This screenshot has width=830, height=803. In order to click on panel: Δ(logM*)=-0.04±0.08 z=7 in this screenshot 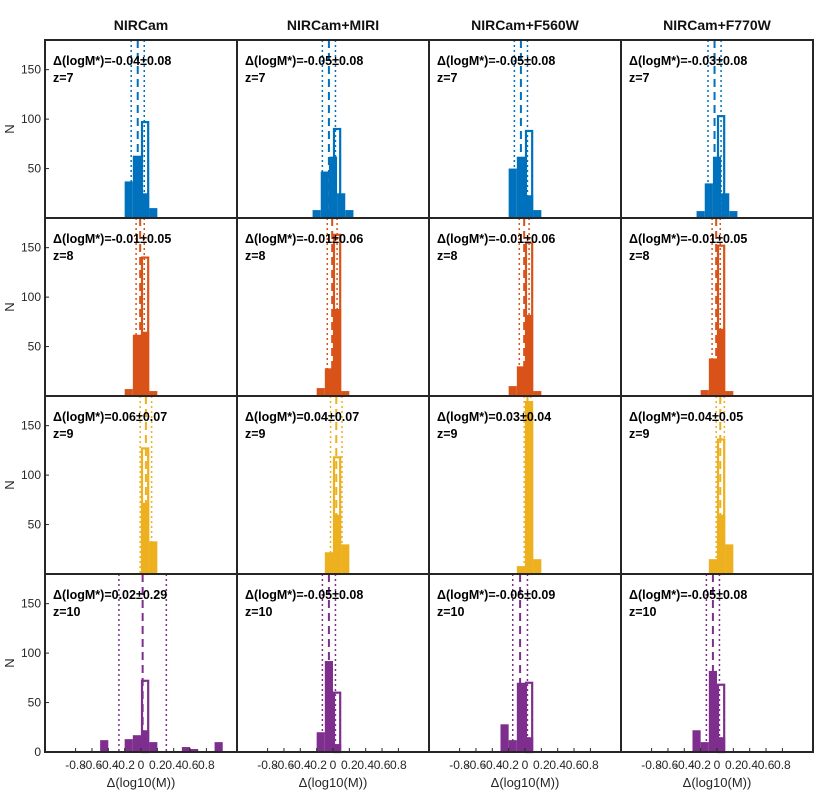, I will do `click(141, 129)`.